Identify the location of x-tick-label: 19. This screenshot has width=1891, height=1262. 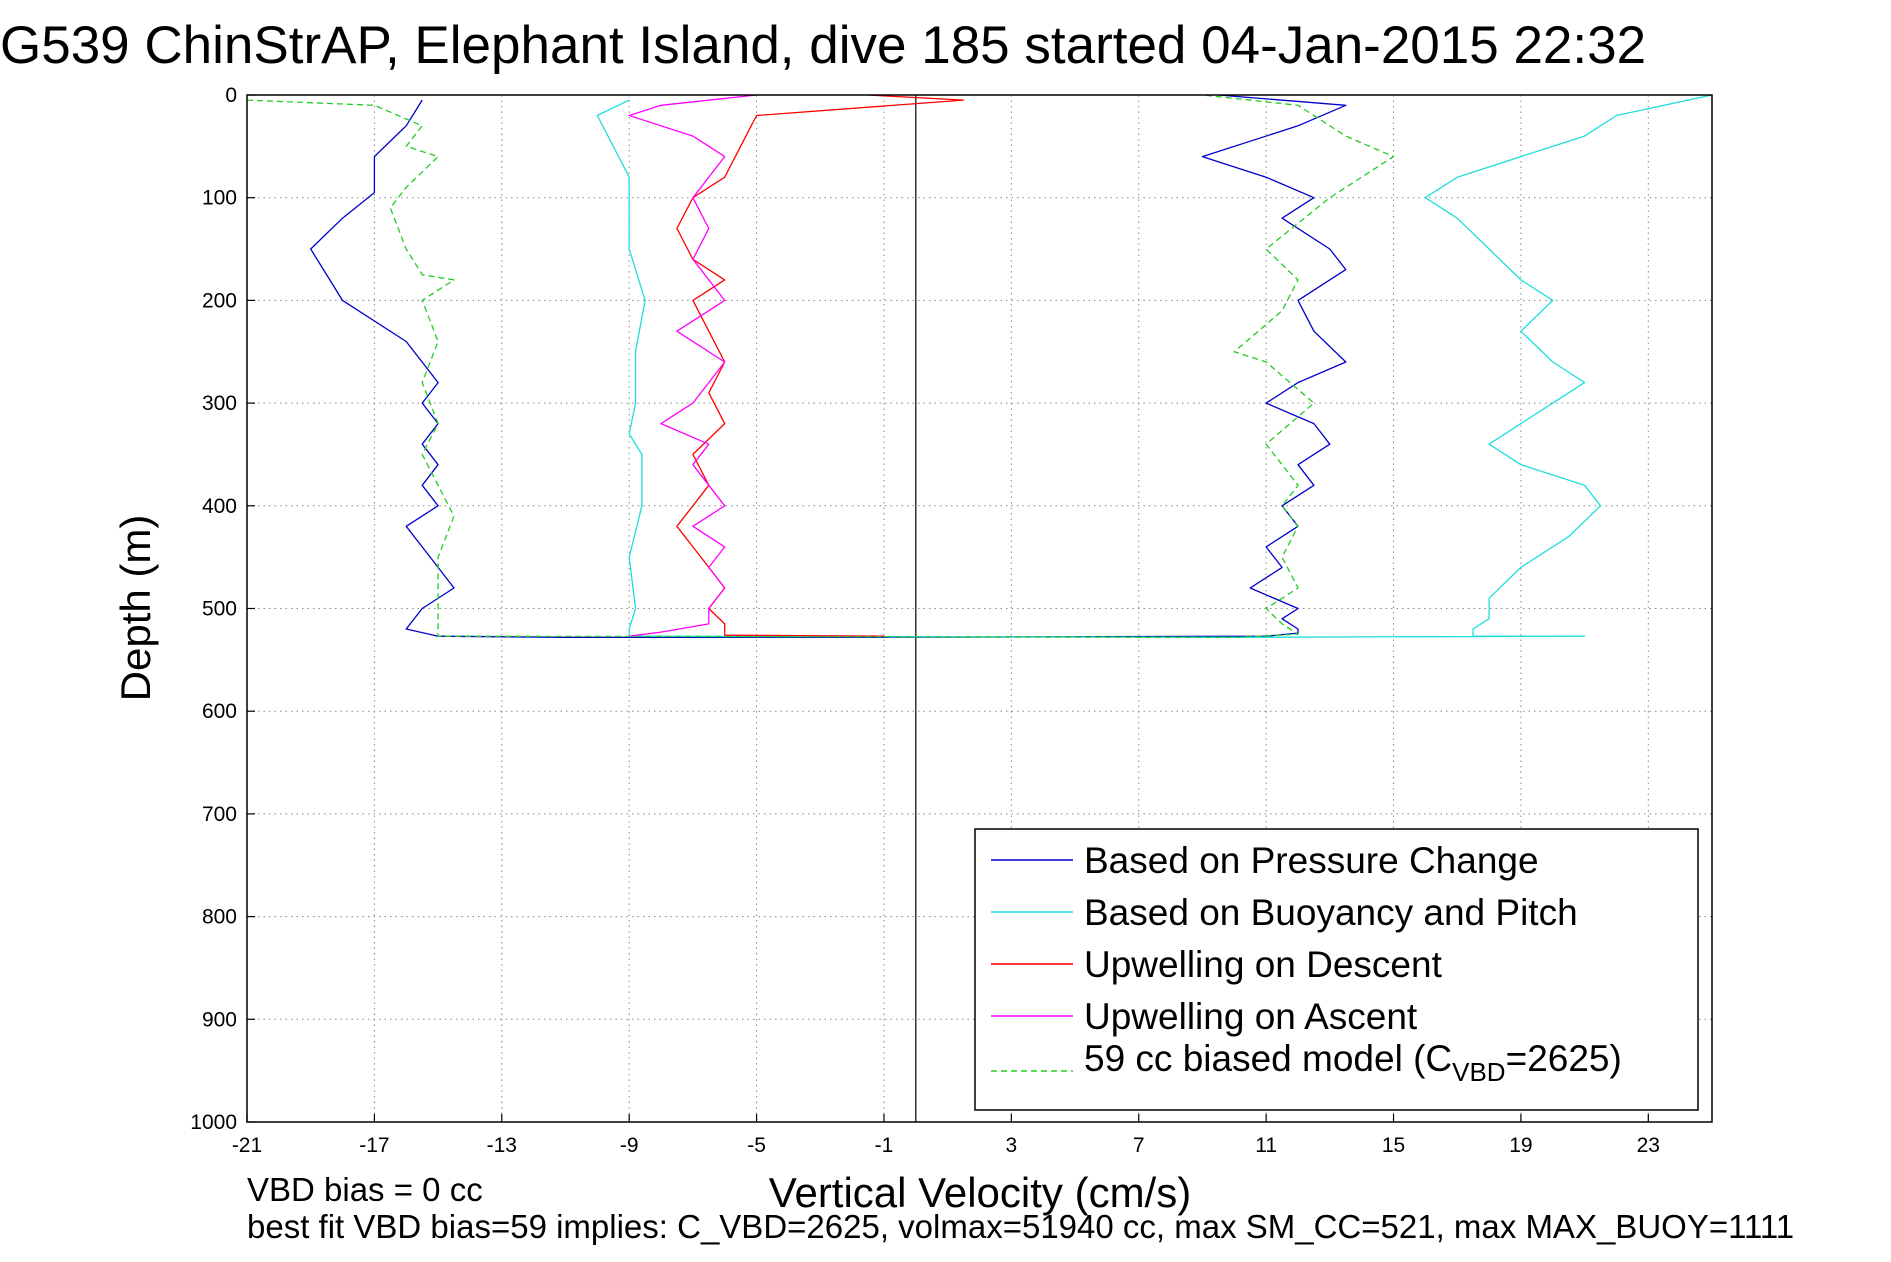
(1520, 1145).